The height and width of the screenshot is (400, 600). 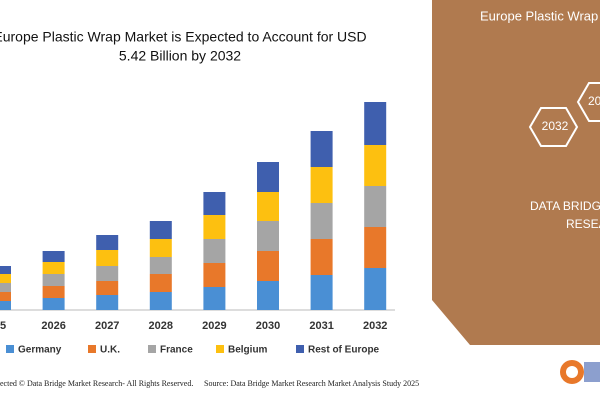 I want to click on x-tick-label: 2029, so click(x=214, y=326).